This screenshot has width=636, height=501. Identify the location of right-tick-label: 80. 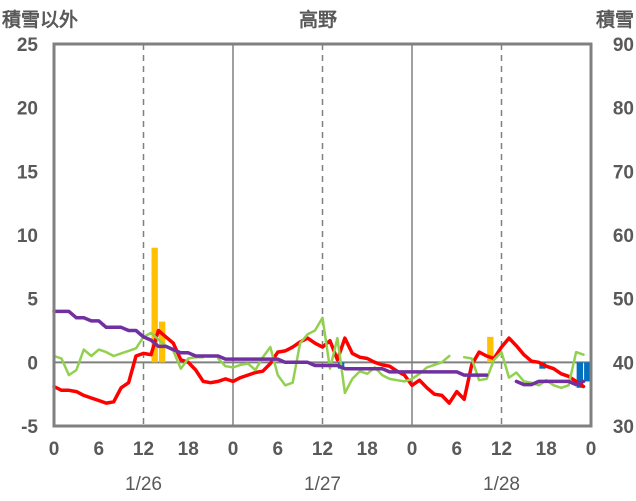
(623, 109).